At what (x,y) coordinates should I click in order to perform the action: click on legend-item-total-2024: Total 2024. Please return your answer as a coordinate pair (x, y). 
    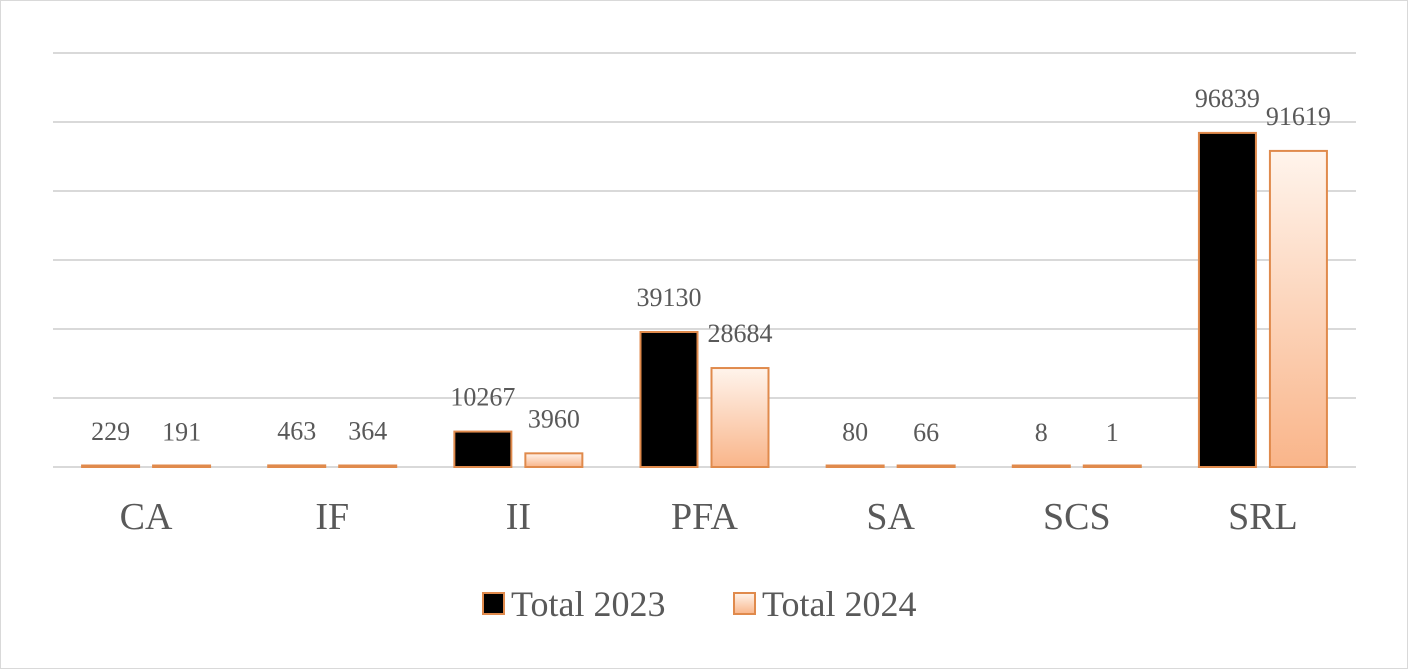
    Looking at the image, I should click on (824, 604).